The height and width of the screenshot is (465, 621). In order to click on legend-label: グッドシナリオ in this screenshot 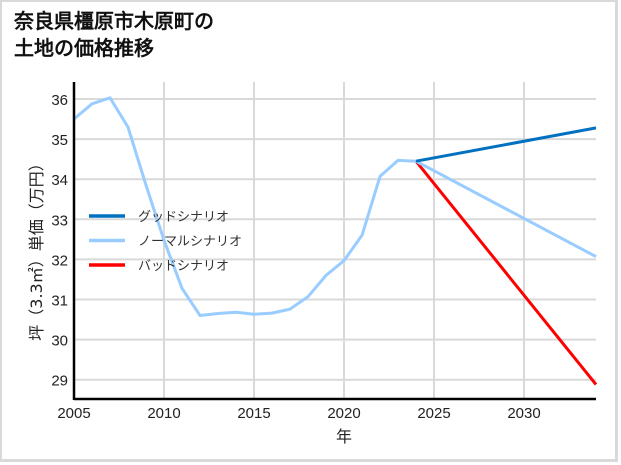, I will do `click(183, 217)`.